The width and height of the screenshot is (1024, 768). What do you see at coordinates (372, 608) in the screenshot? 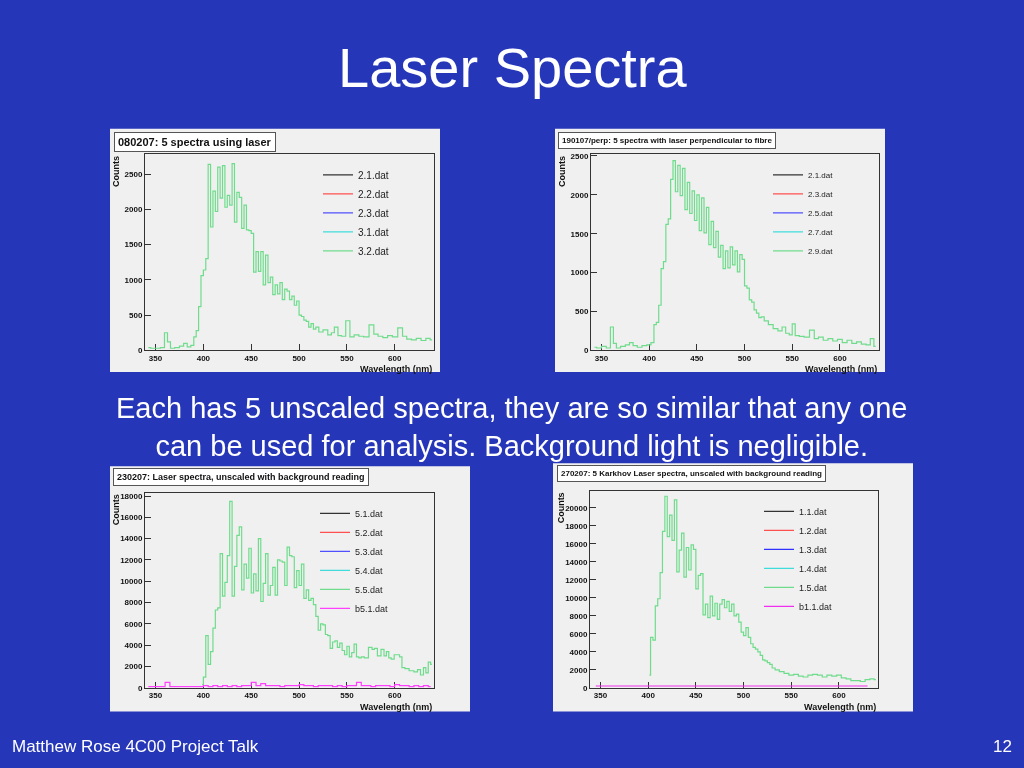
I see `legend-label: b5.1.dat` at bounding box center [372, 608].